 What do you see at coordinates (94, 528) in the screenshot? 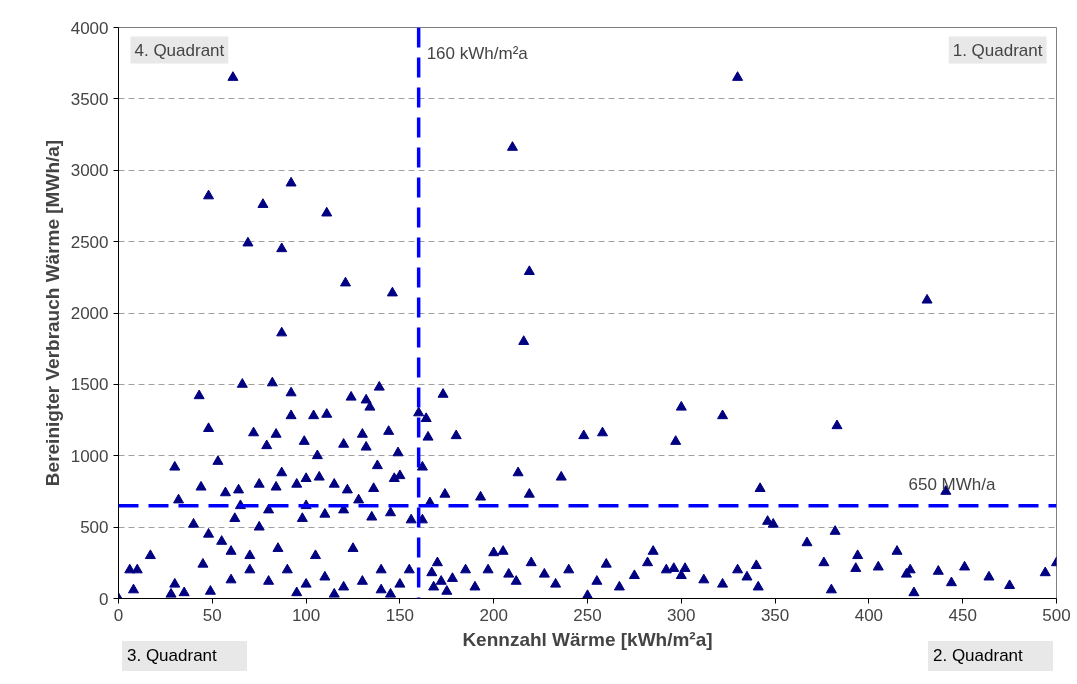
I see `y-tick-label: 500` at bounding box center [94, 528].